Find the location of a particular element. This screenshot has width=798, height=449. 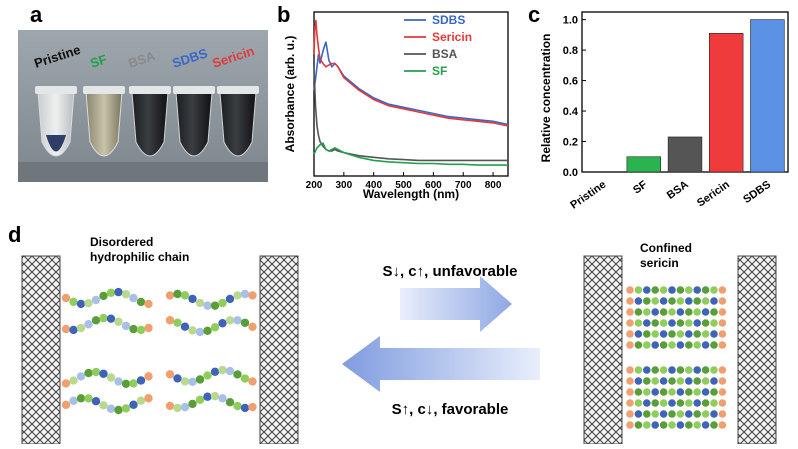

bar-bsa is located at coordinates (685, 154).